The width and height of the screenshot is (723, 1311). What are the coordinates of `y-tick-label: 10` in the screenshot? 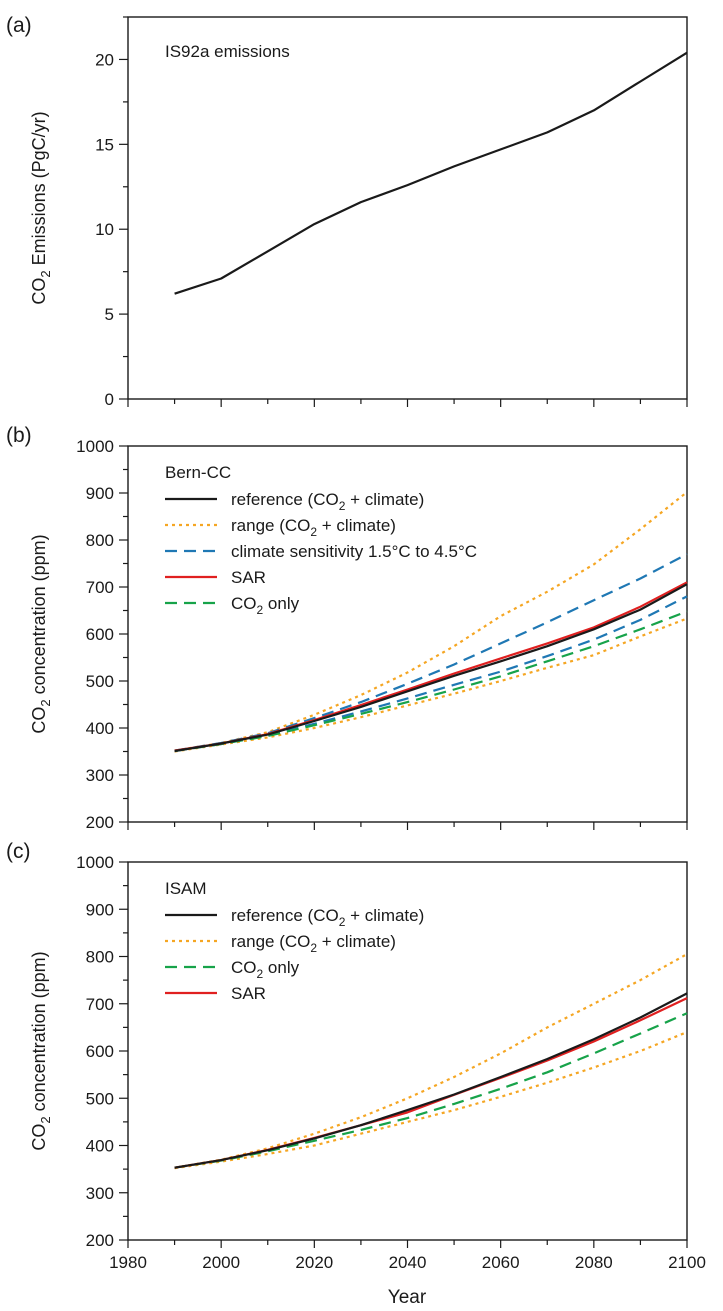 It's located at (104, 229).